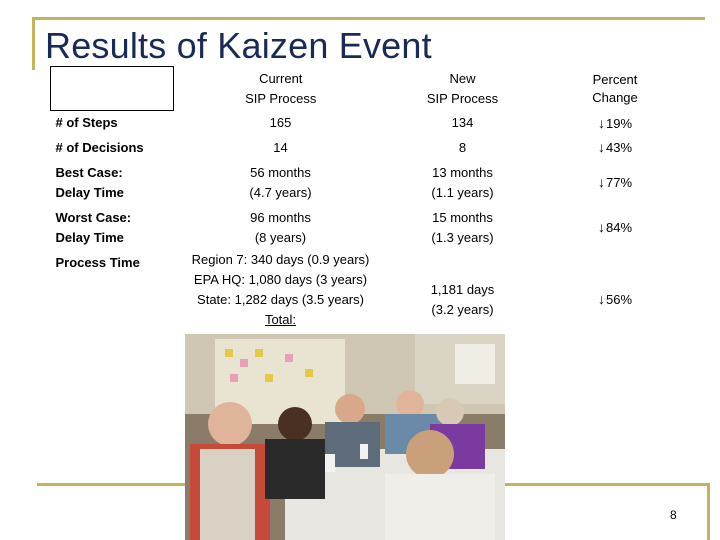 The width and height of the screenshot is (720, 540). What do you see at coordinates (97, 262) in the screenshot?
I see `row-label: Process Time` at bounding box center [97, 262].